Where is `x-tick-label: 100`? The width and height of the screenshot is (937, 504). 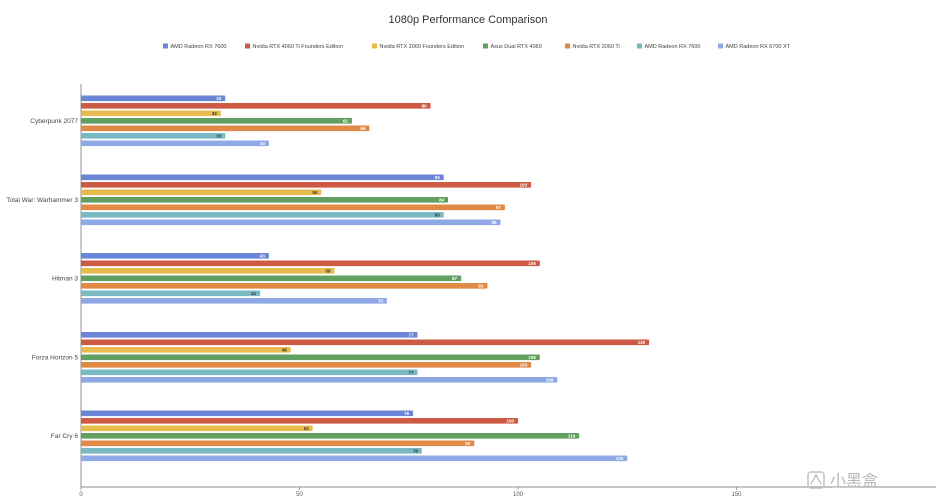 x-tick-label: 100 is located at coordinates (518, 495).